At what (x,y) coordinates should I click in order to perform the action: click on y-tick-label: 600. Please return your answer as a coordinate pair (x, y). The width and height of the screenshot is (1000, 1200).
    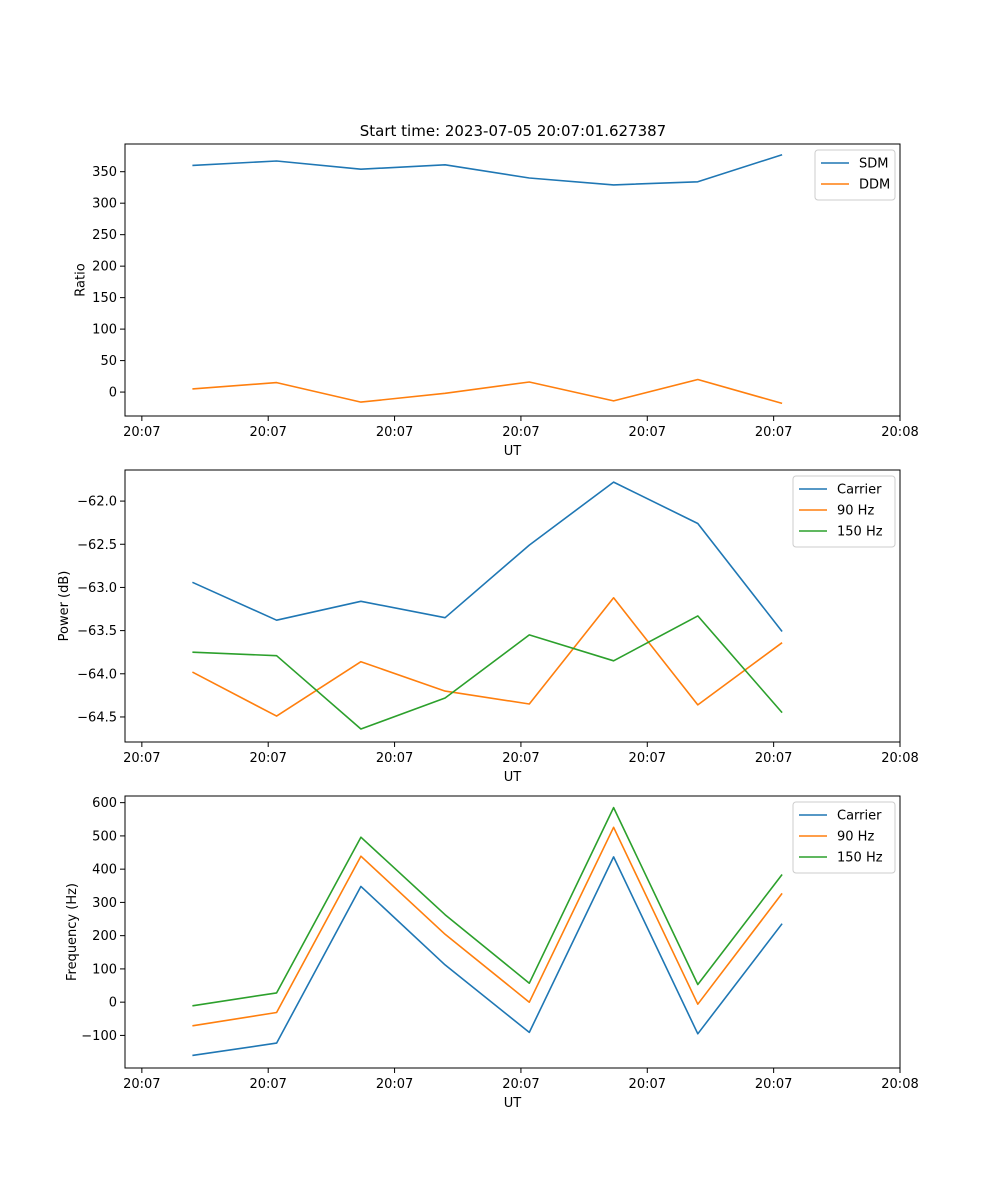
    Looking at the image, I should click on (104, 803).